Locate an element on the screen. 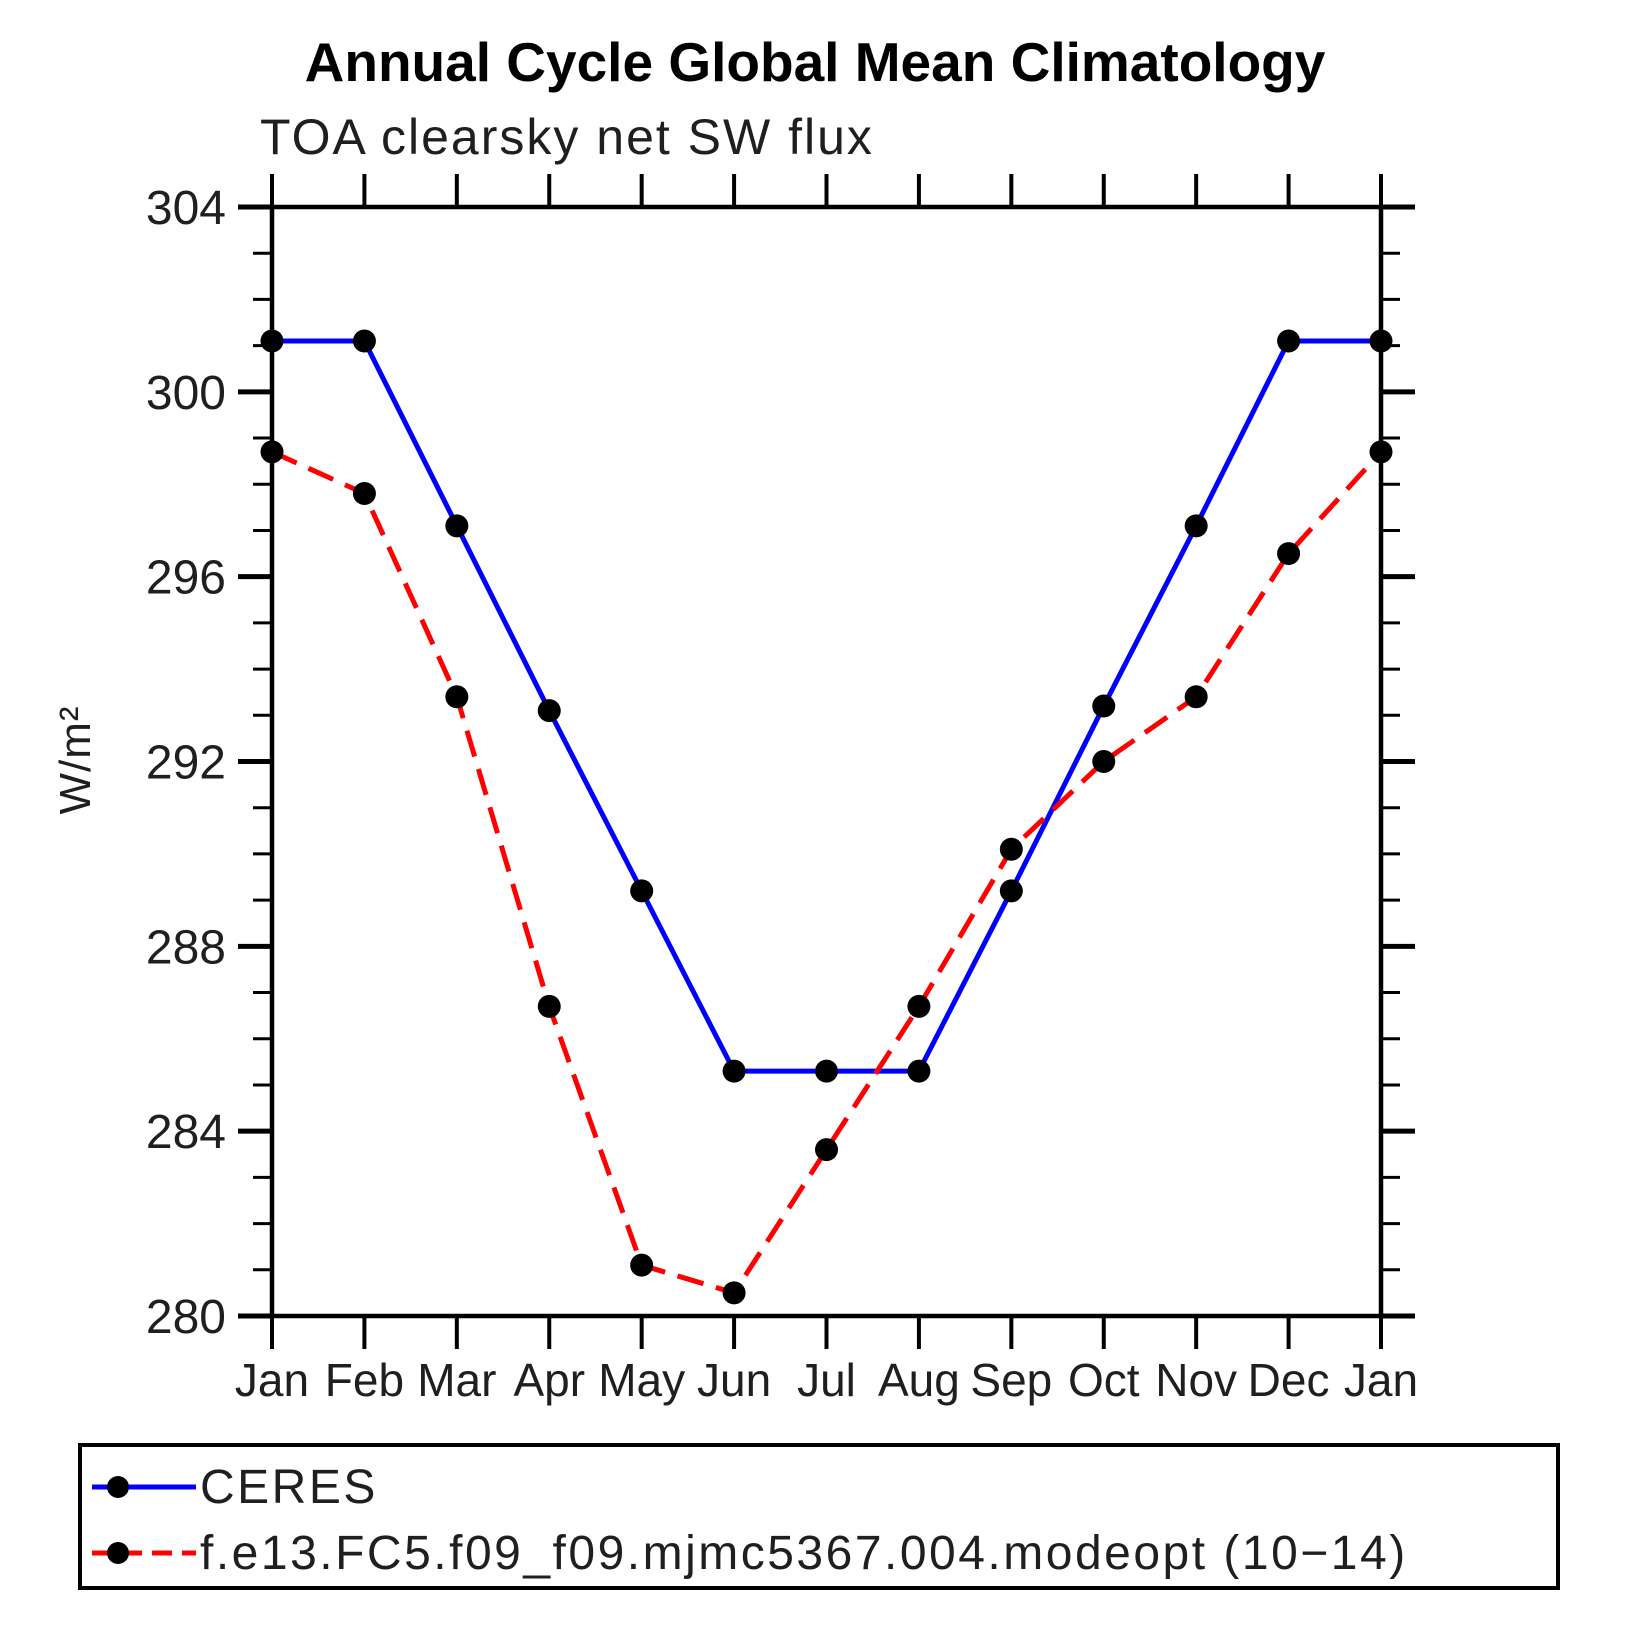  y-tick-label: 292 is located at coordinates (186, 763).